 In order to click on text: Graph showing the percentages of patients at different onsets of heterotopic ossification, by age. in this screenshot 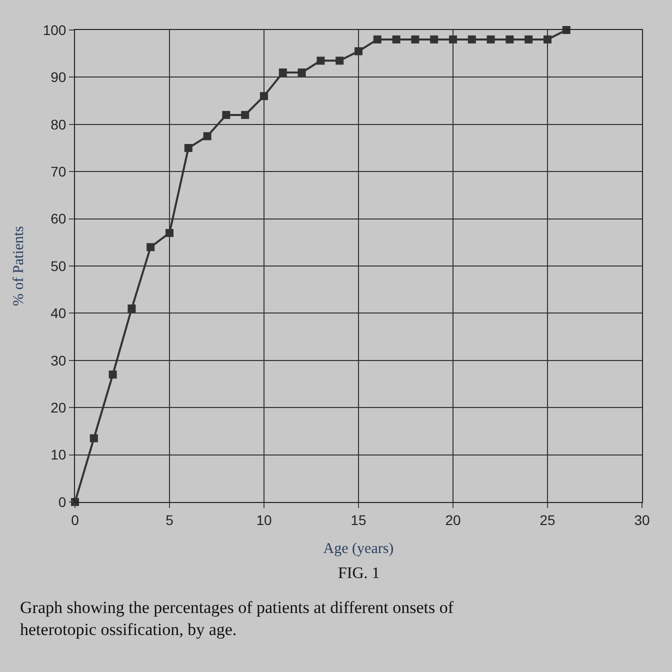, I will do `click(237, 619)`.